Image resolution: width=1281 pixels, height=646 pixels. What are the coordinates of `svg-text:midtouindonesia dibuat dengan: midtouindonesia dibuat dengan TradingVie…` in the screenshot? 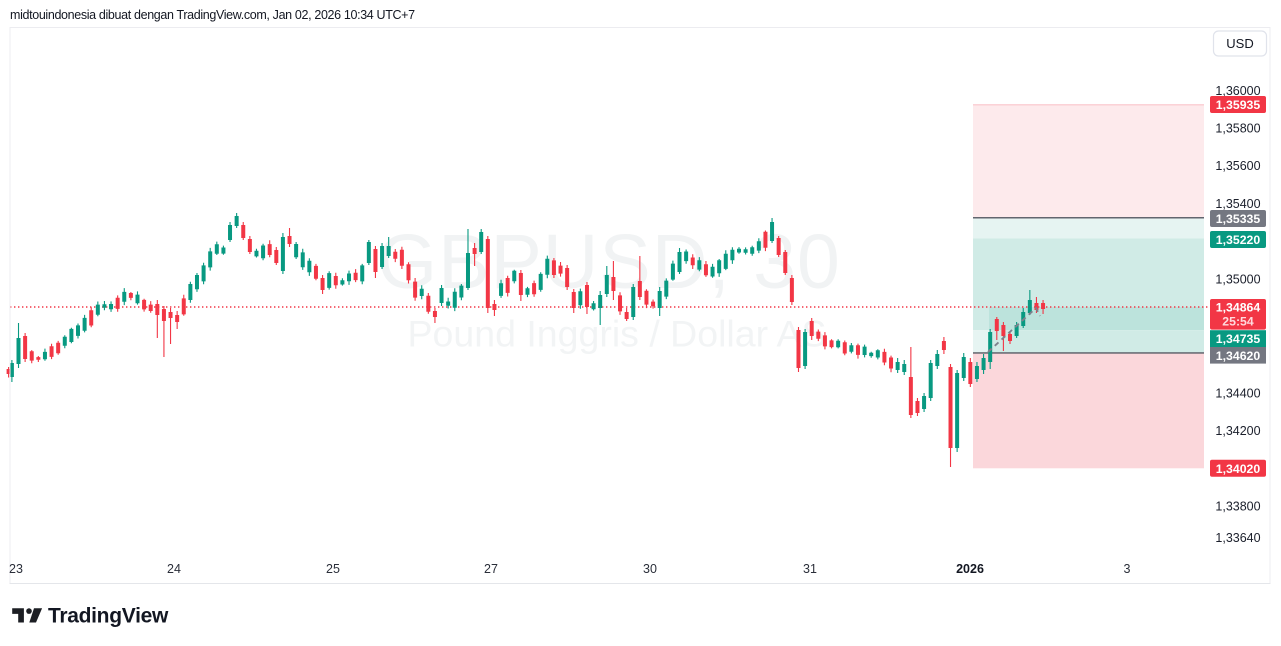 It's located at (212, 15).